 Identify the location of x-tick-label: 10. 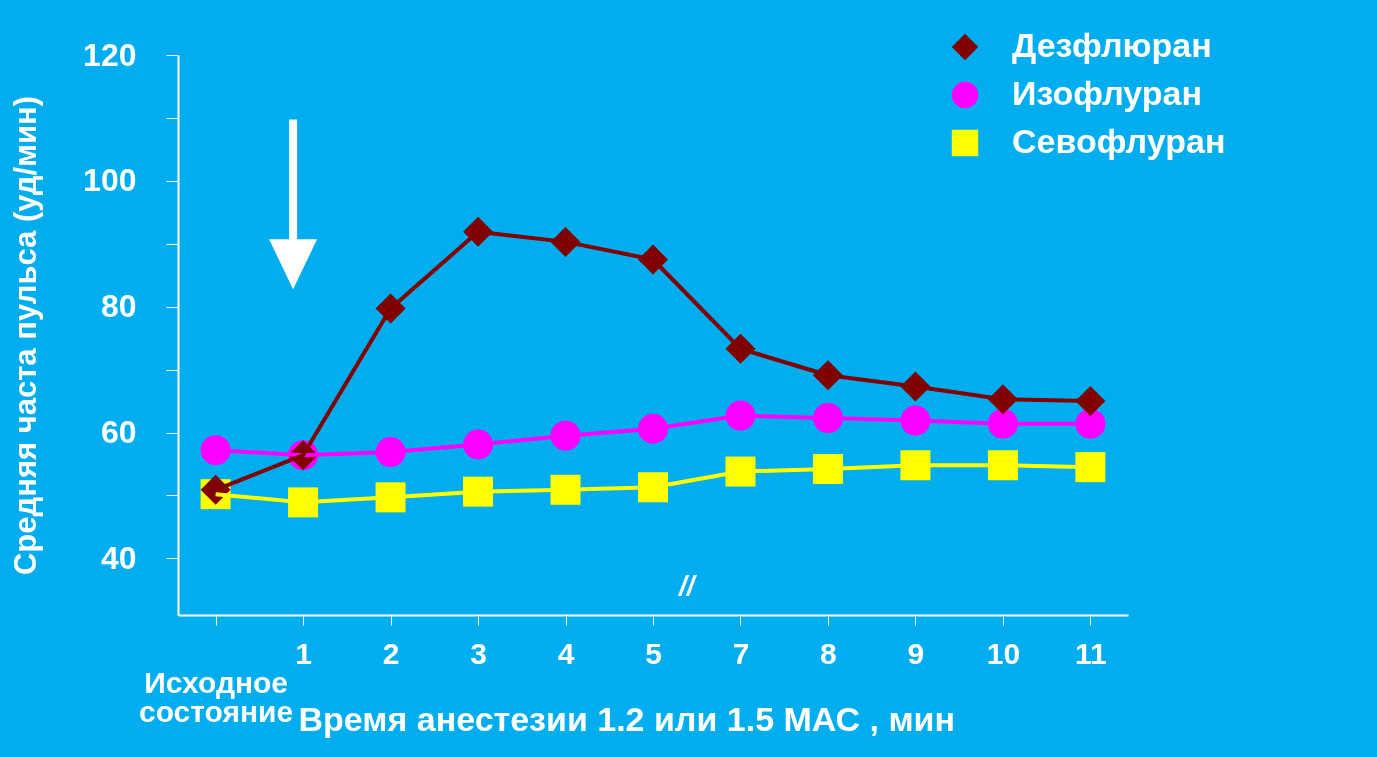
(1003, 653).